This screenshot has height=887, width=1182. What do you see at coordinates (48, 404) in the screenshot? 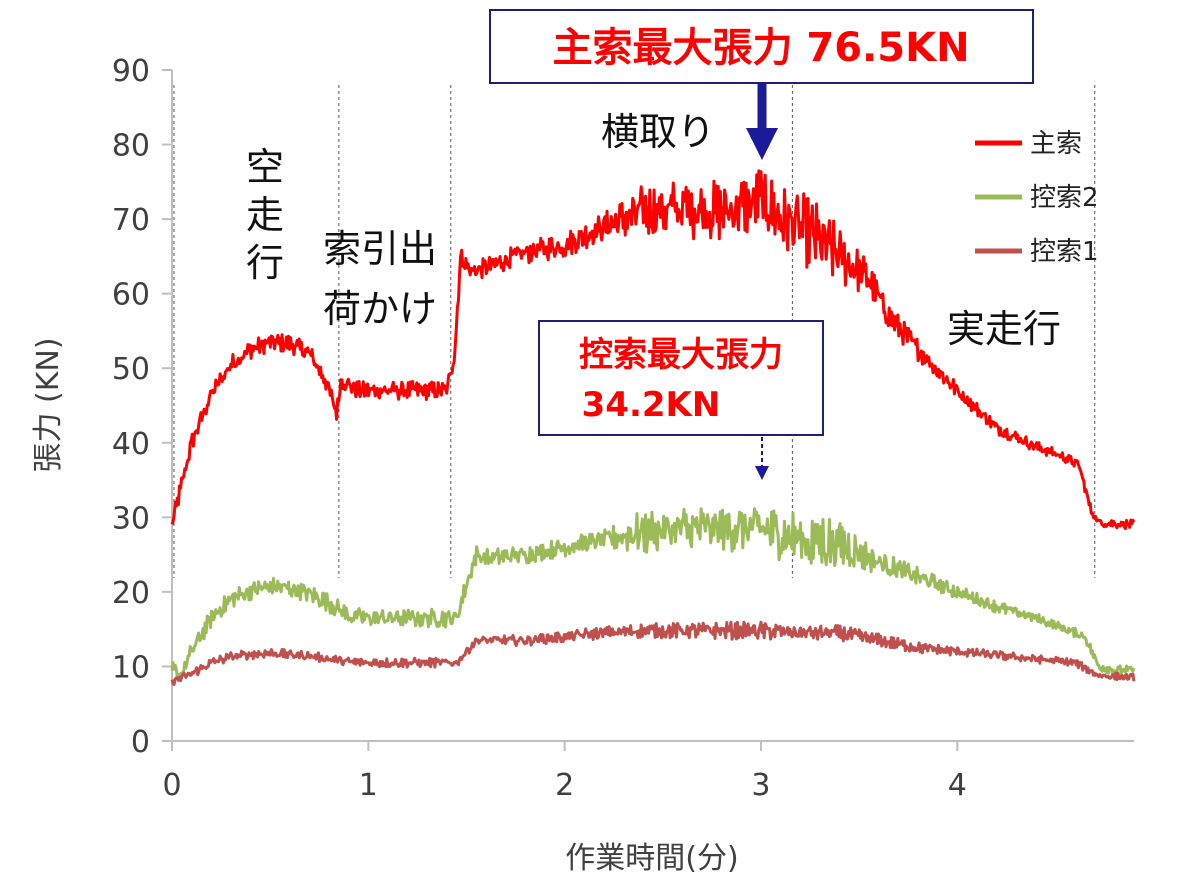
I see `y-axis-title: 張力 (KN)` at bounding box center [48, 404].